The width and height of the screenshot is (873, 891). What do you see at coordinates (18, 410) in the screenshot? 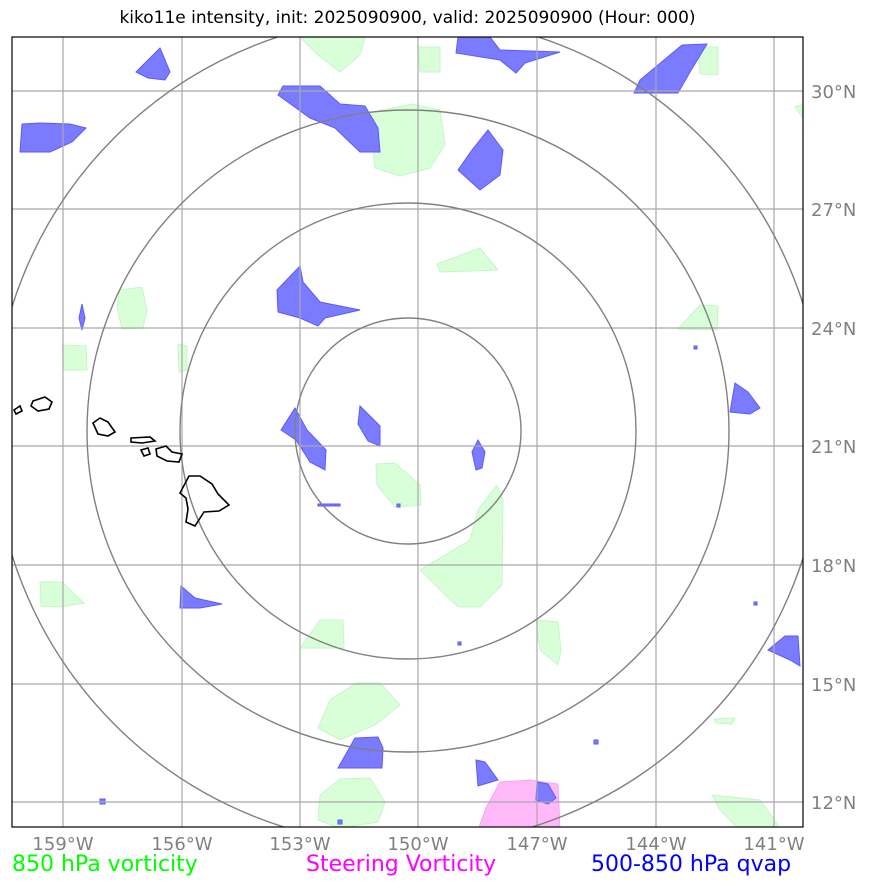
I see `island-niihau` at bounding box center [18, 410].